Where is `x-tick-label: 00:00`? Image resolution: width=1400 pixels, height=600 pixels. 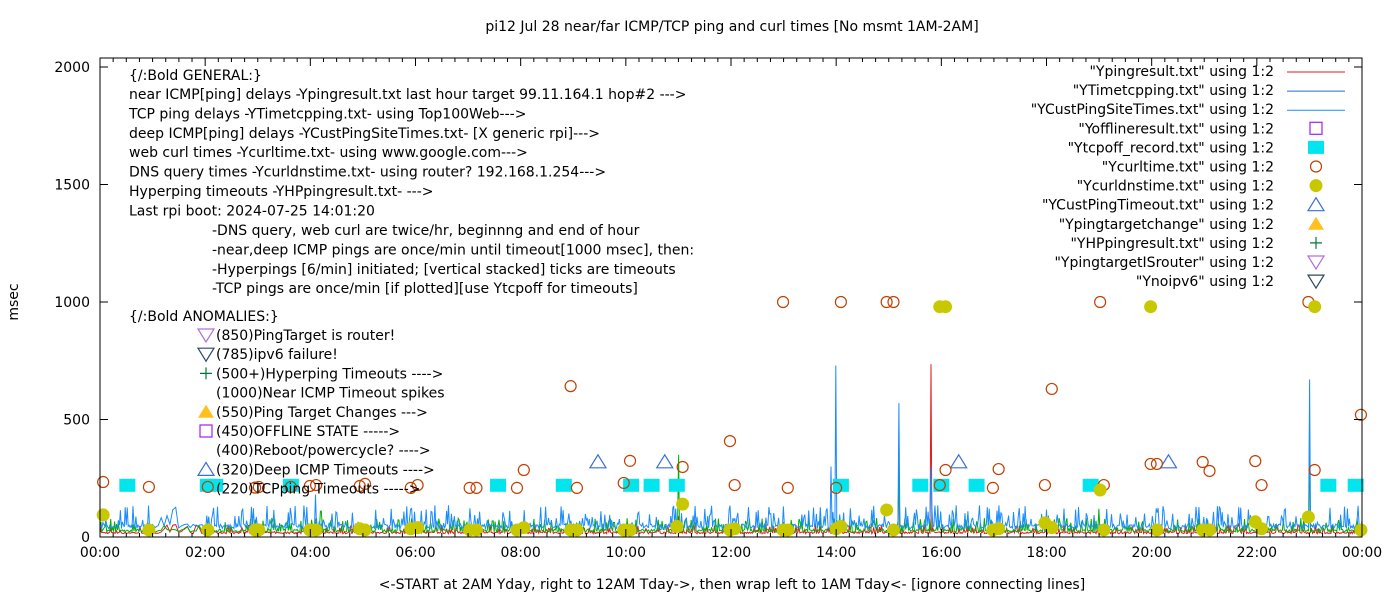
x-tick-label: 00:00 is located at coordinates (1362, 553).